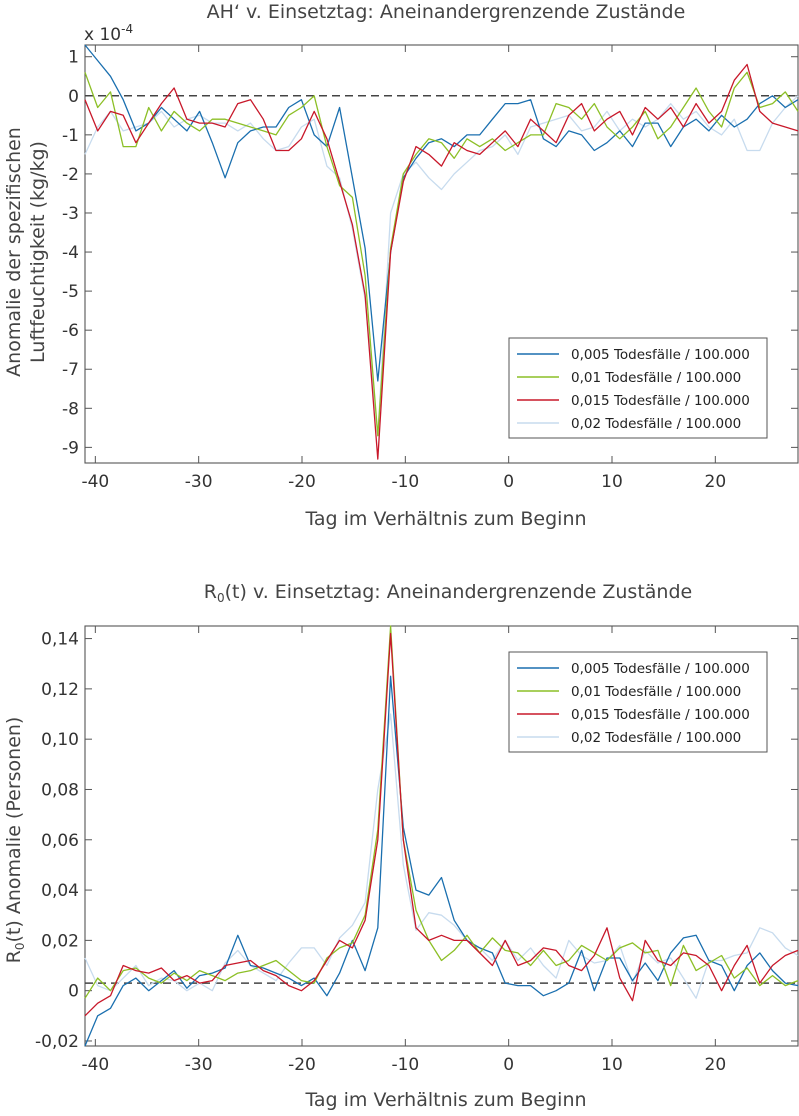 The height and width of the screenshot is (1116, 799). Describe the element at coordinates (57, 1042) in the screenshot. I see `y-tick-label: -0,02` at that location.